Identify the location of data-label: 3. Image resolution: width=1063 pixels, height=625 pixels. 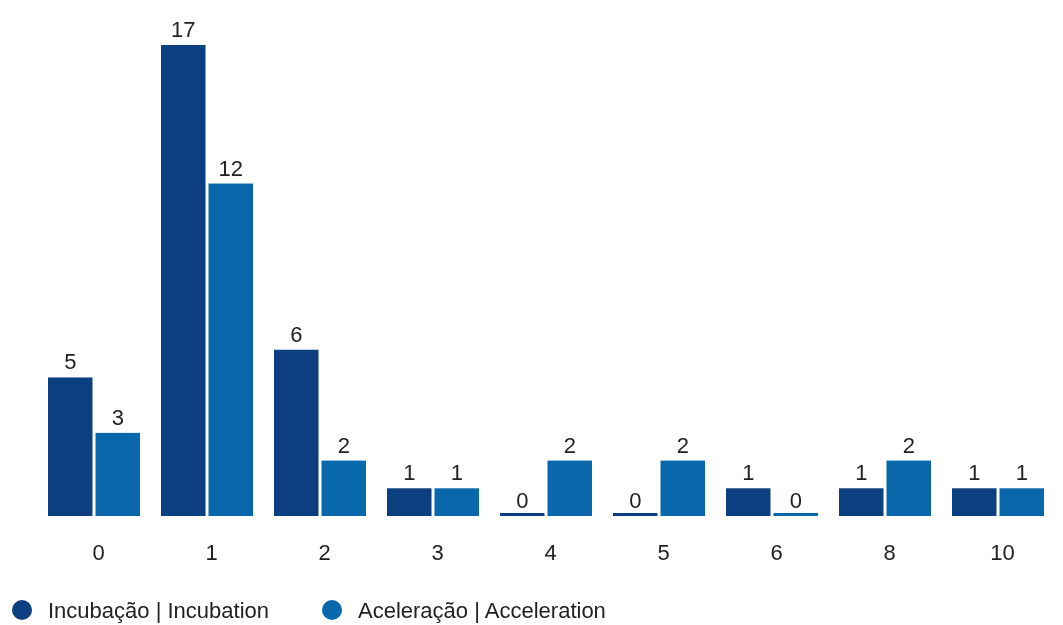
(117, 417).